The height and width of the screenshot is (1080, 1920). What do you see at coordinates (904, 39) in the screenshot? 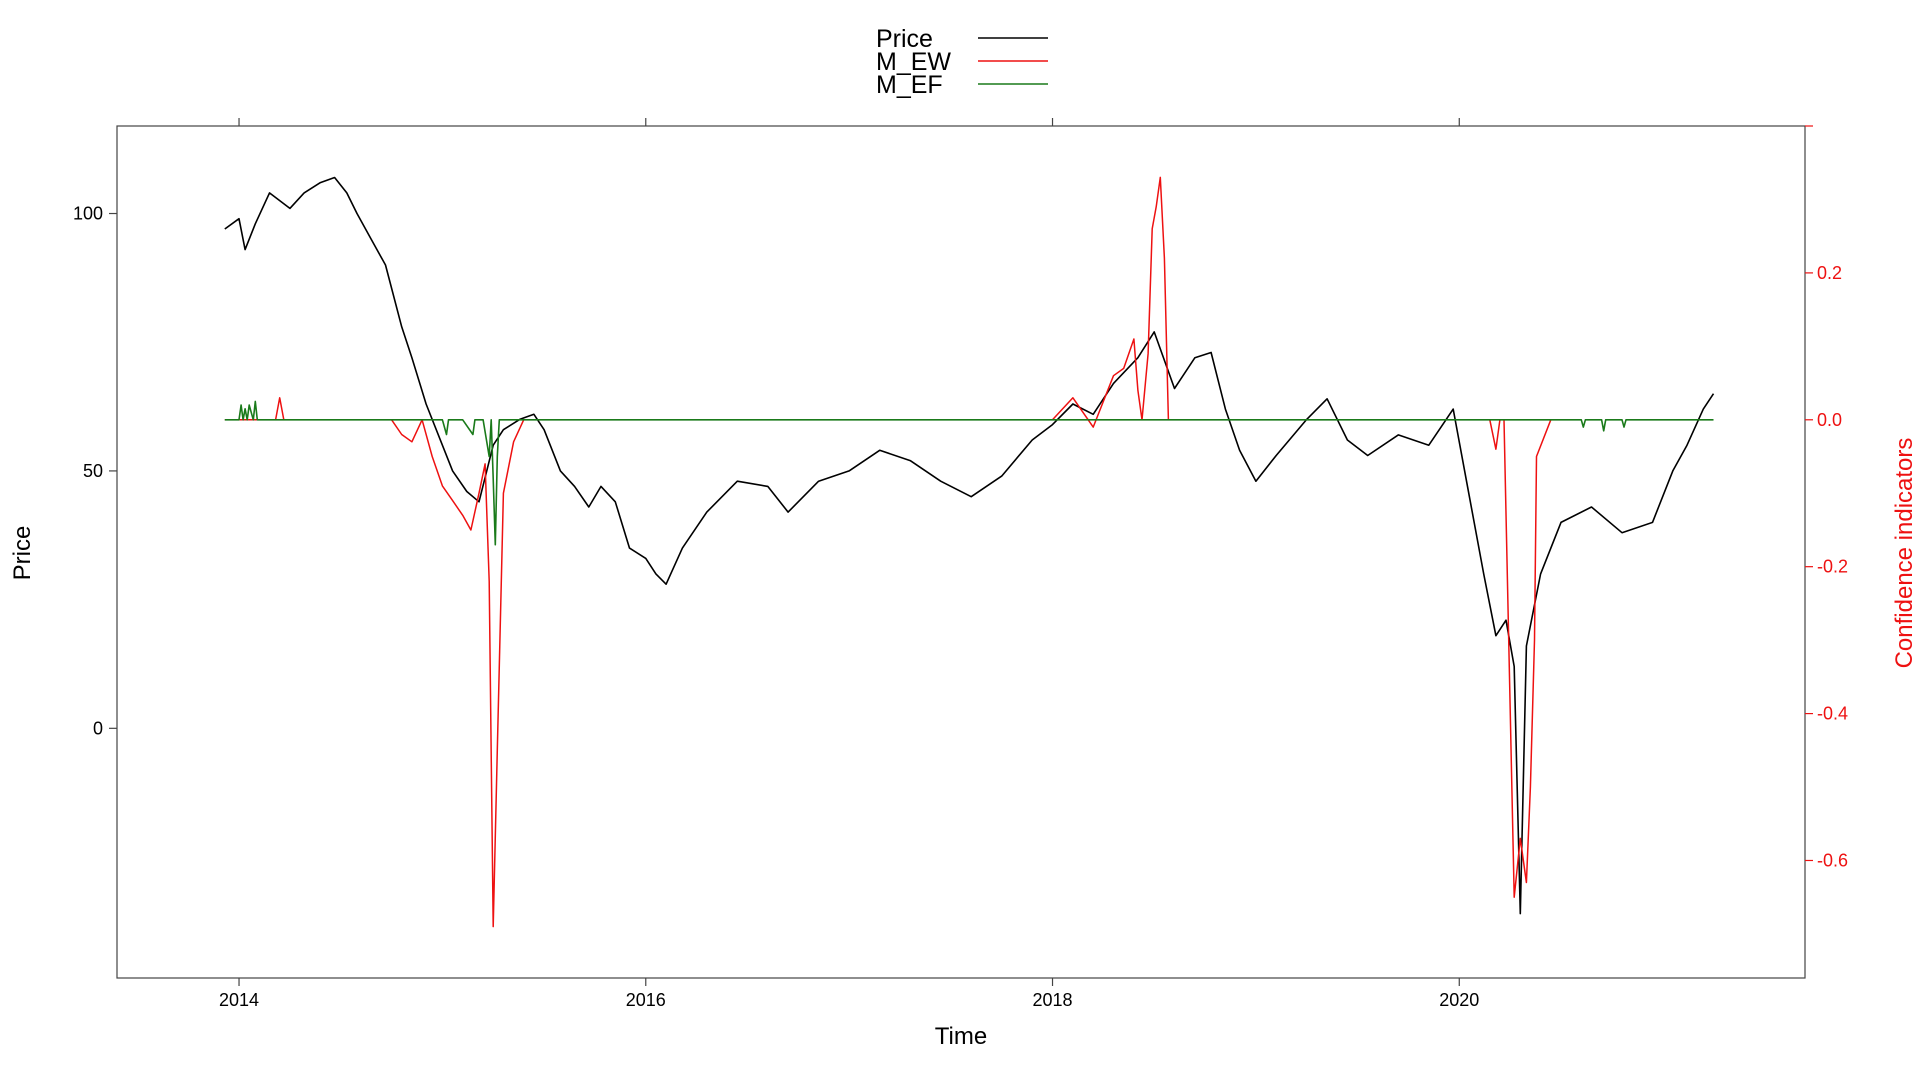
I see `legend-label-price: Price` at bounding box center [904, 39].